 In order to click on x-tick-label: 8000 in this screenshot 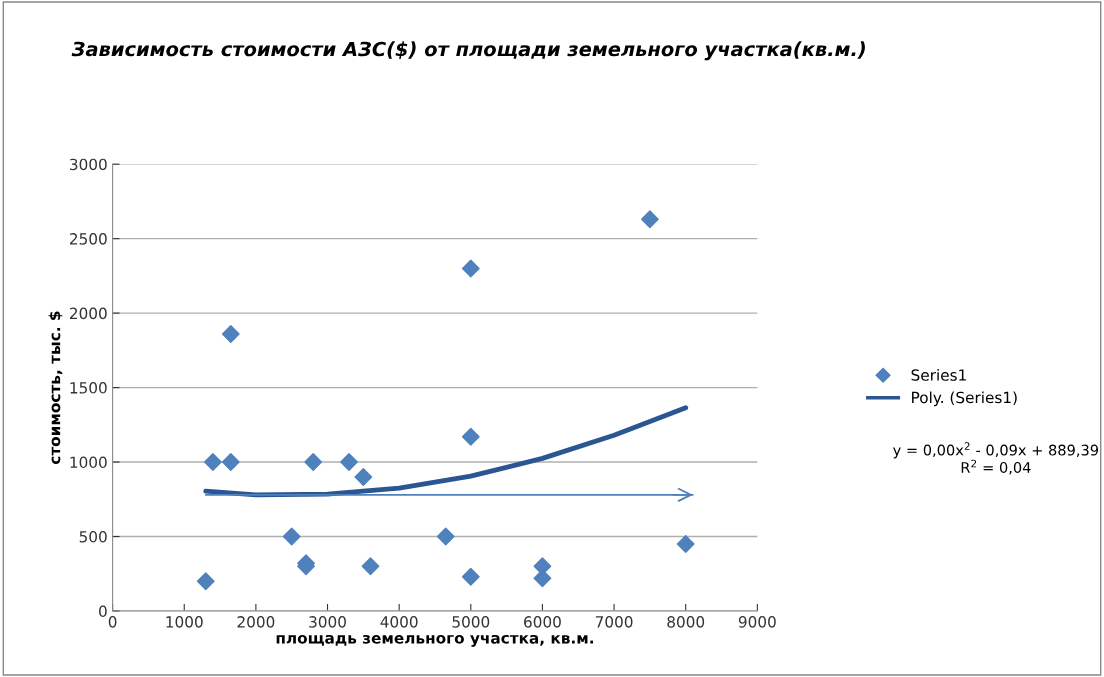, I will do `click(686, 622)`.